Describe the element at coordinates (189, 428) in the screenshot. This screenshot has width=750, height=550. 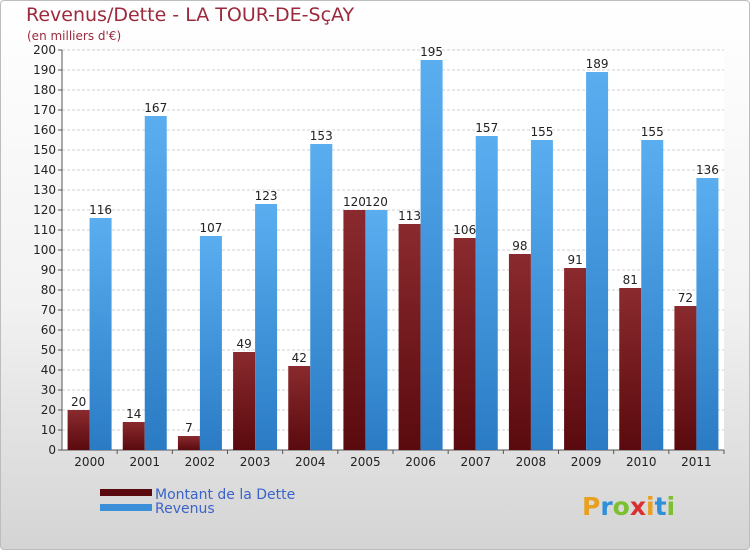
I see `data-label: 7` at that location.